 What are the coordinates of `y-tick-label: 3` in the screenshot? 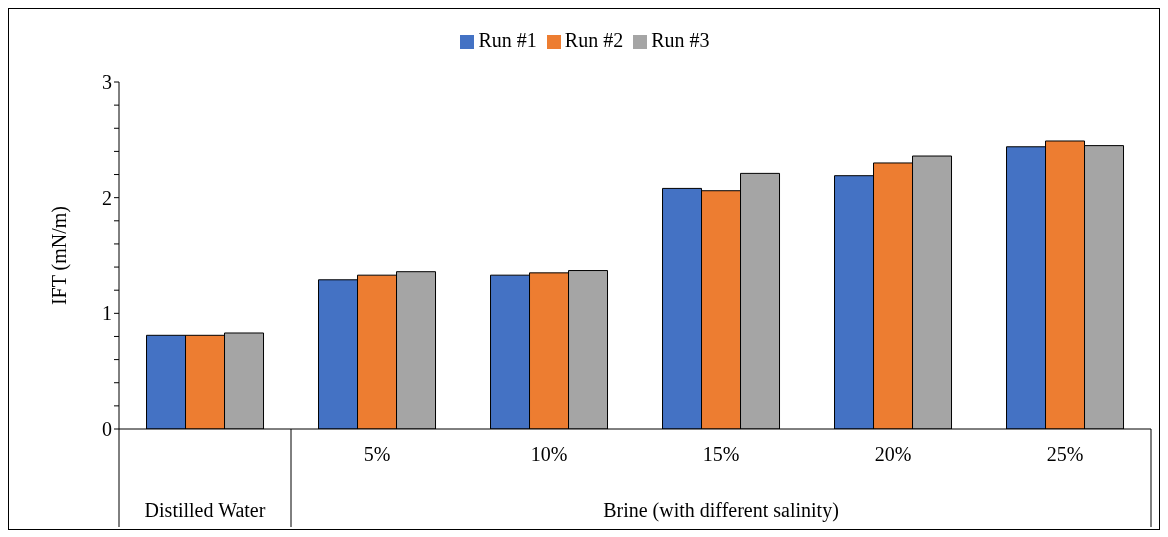 It's located at (107, 82).